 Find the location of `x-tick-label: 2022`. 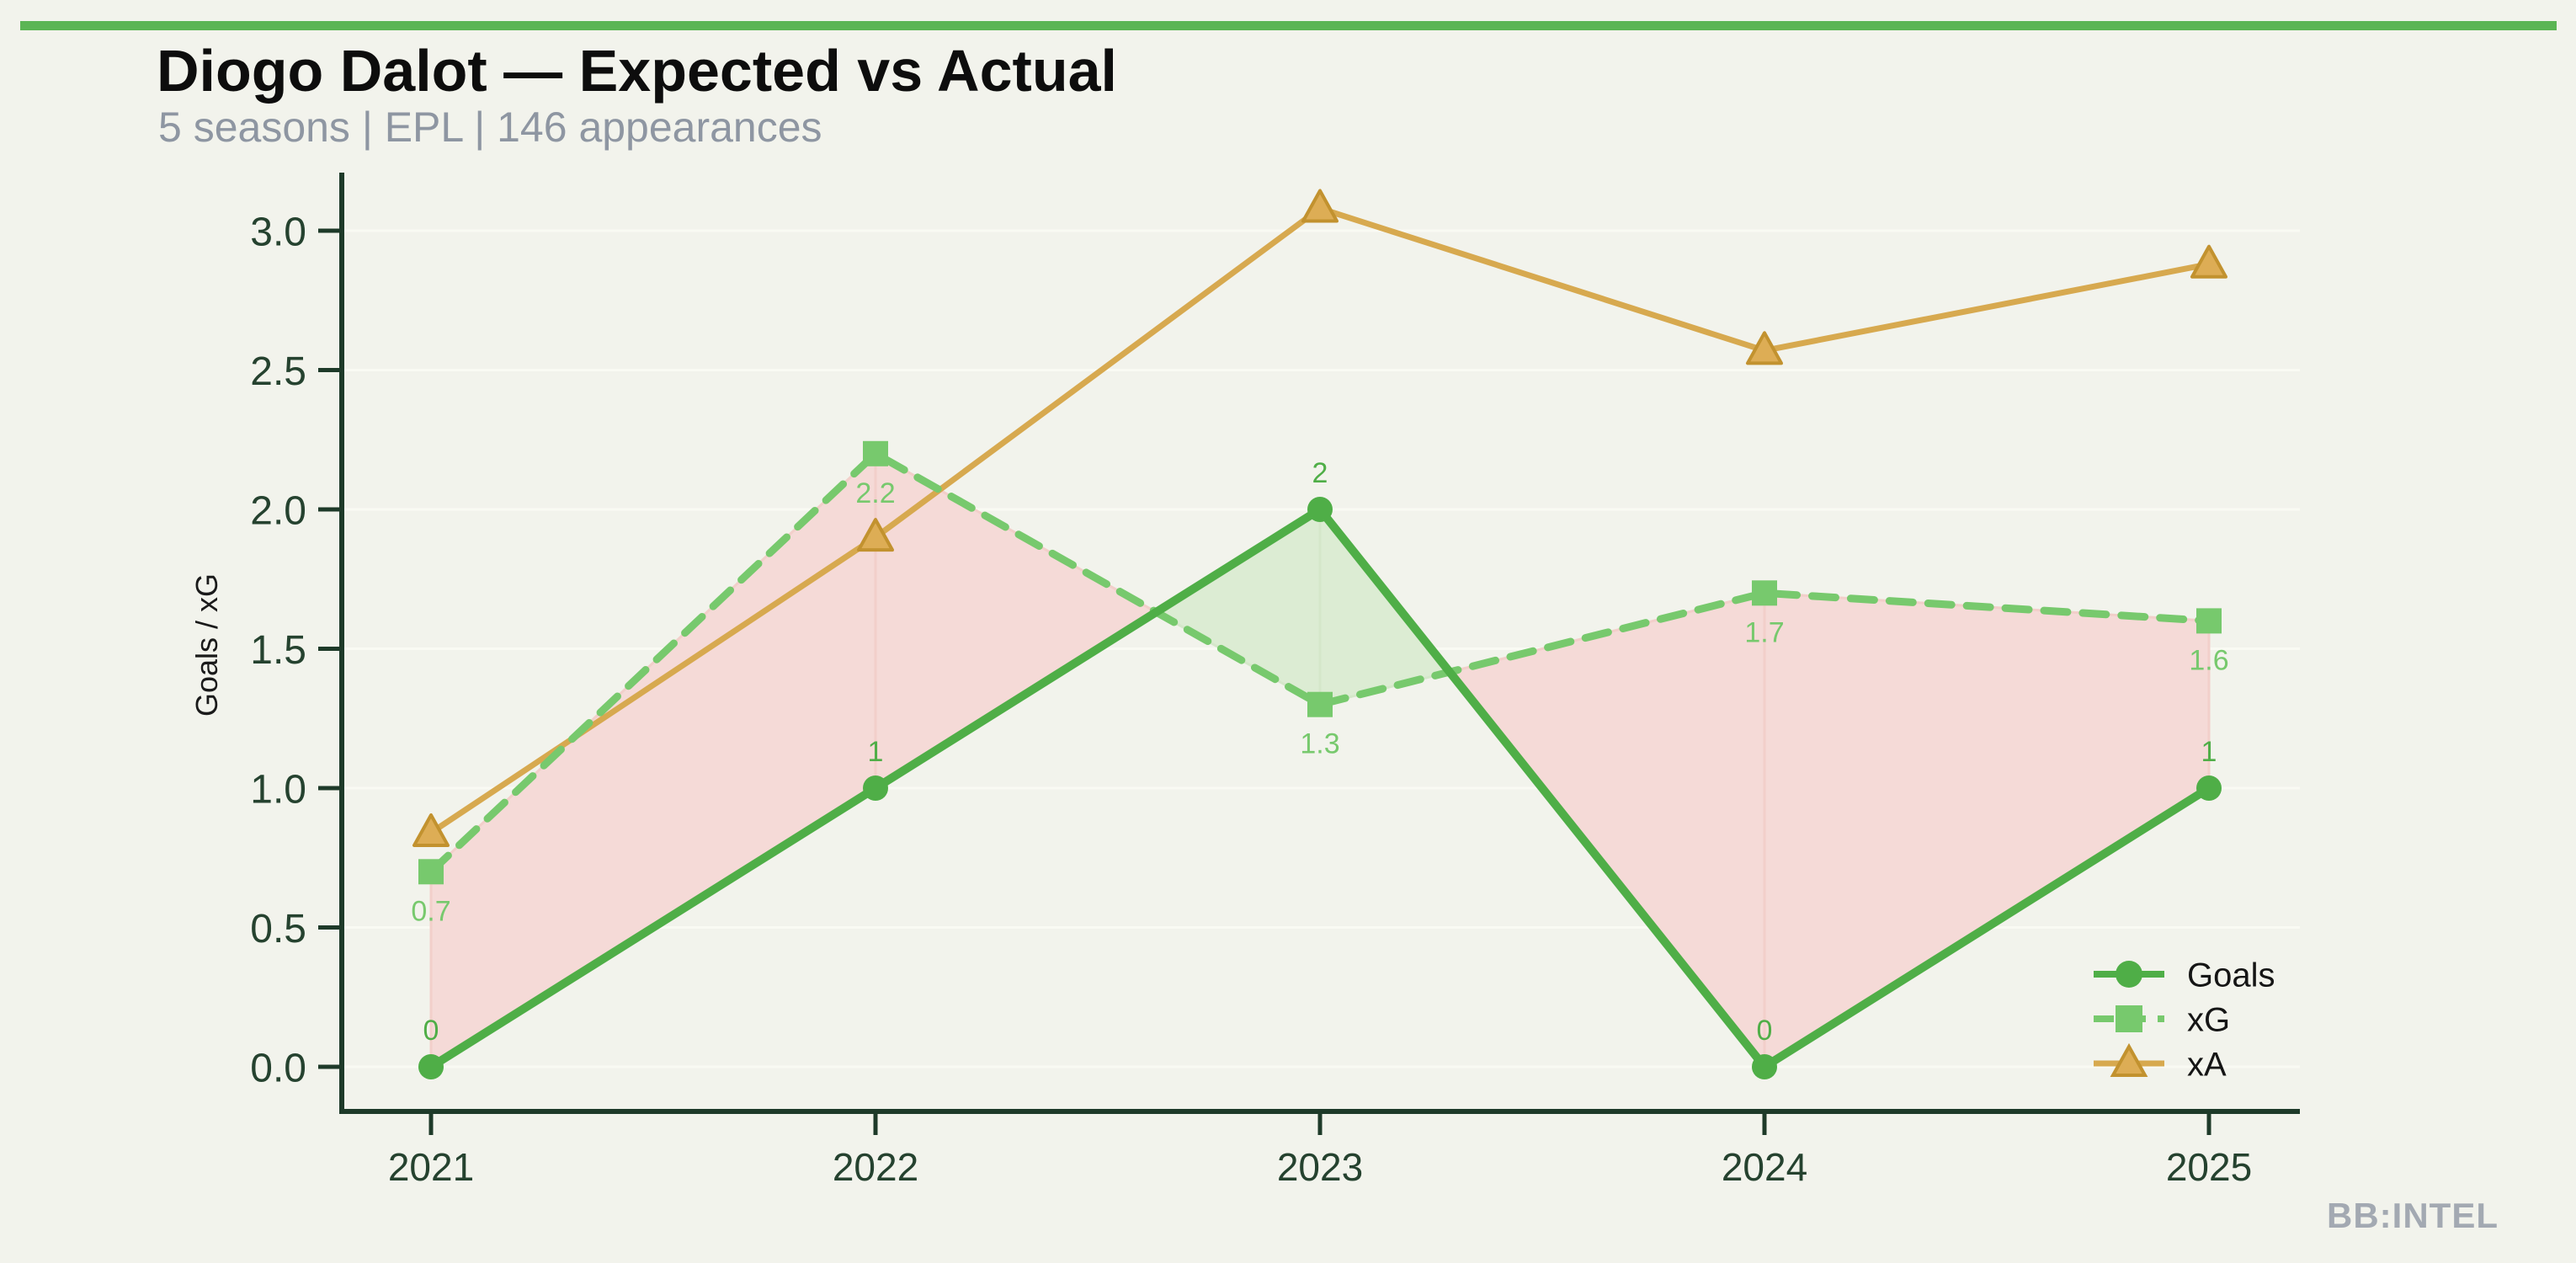

x-tick-label: 2022 is located at coordinates (875, 1167).